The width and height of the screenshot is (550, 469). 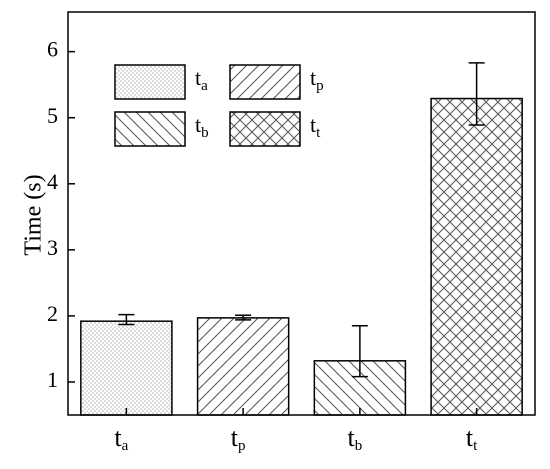 I want to click on legend-label-sub: p, so click(x=320, y=86).